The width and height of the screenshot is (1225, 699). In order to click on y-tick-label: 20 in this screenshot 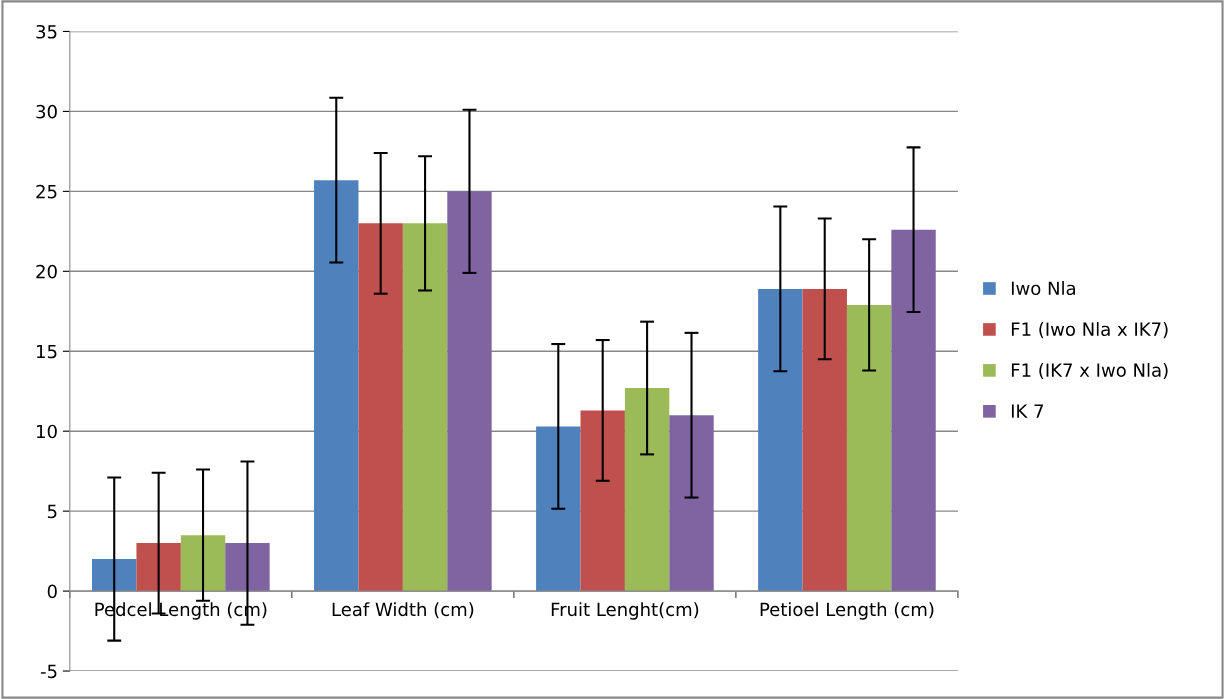, I will do `click(46, 271)`.